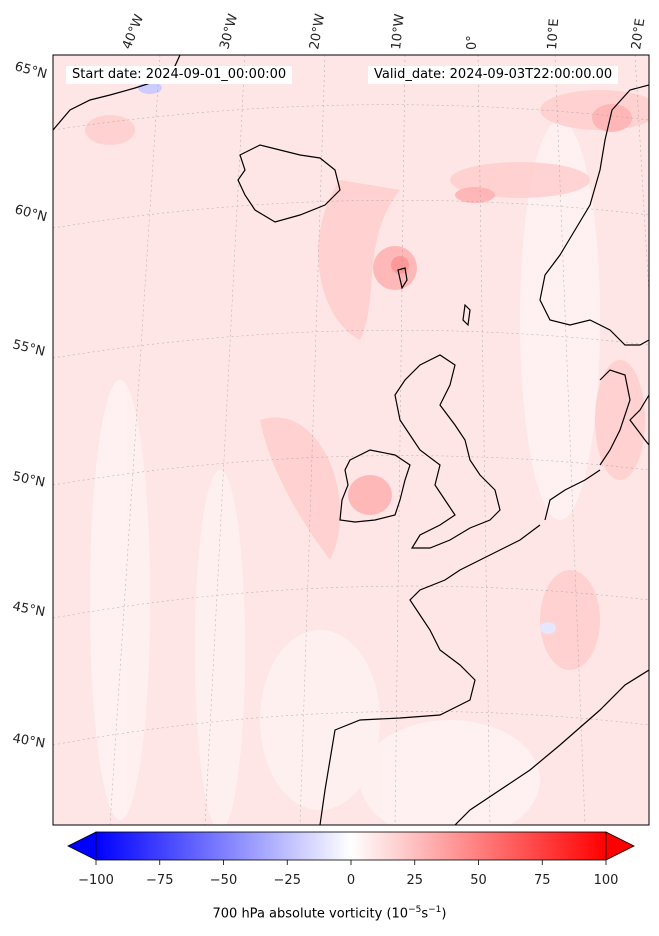  I want to click on lat-label: 45°N, so click(28, 609).